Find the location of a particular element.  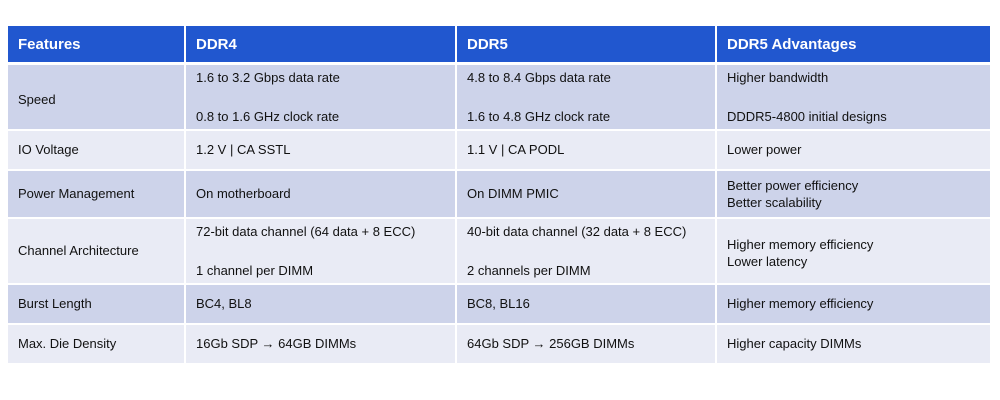

ddr4-value: 1.2 V | CA SSTL is located at coordinates (243, 149).